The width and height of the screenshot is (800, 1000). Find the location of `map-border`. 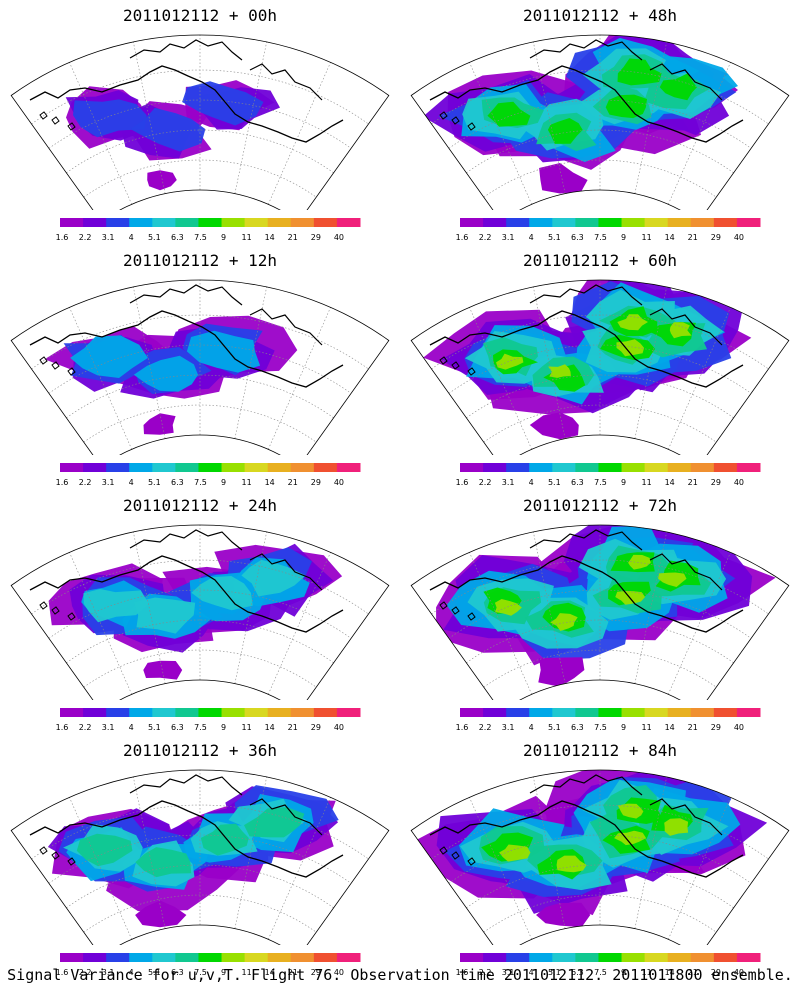

map-border is located at coordinates (200, 857).